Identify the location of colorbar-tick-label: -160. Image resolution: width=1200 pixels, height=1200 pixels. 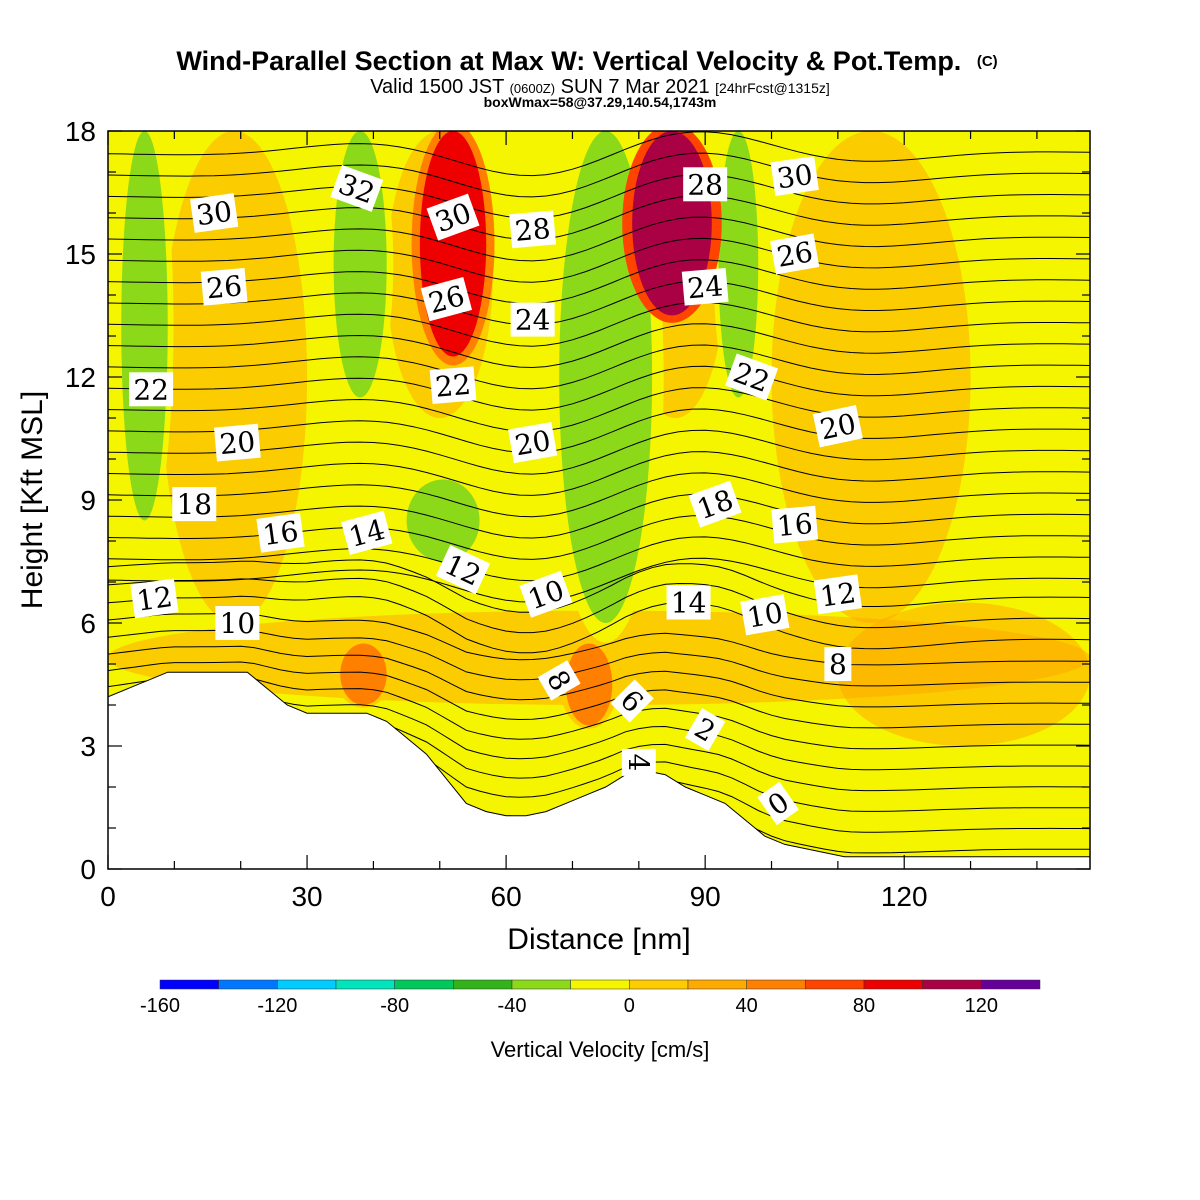
(160, 1006).